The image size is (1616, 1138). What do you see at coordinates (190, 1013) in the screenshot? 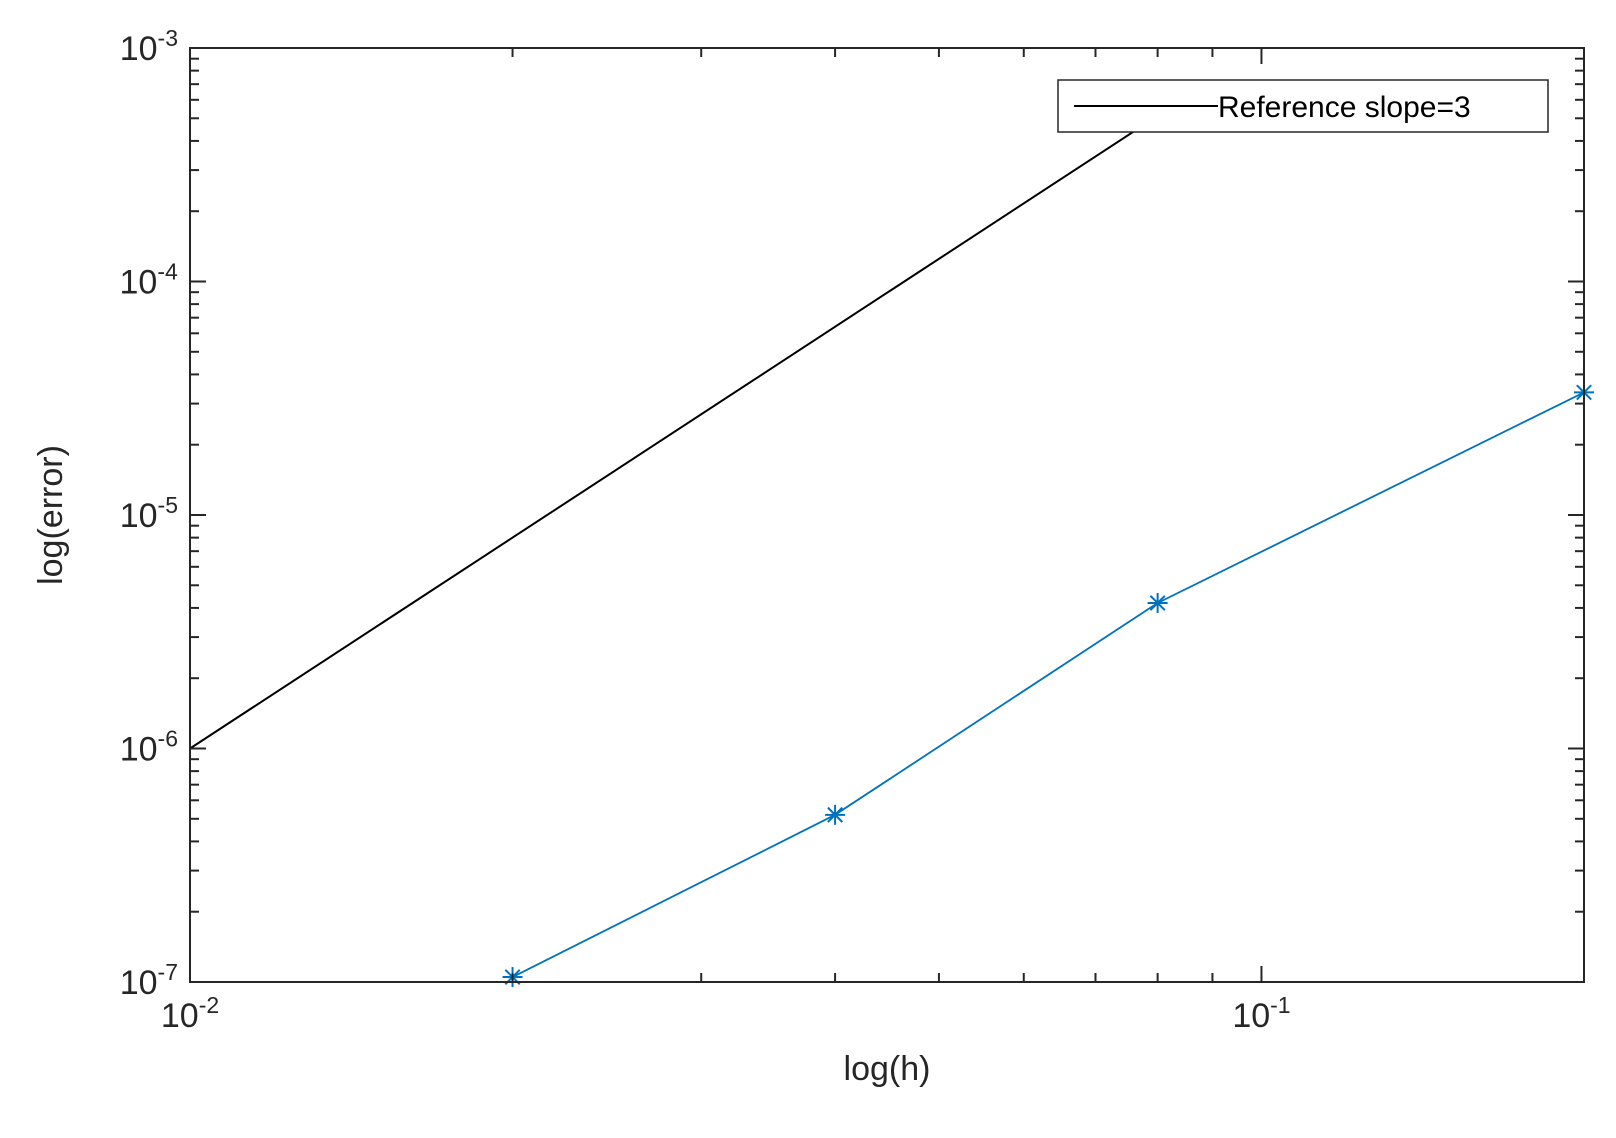
I see `x-tick-label: 10⁻²` at bounding box center [190, 1013].